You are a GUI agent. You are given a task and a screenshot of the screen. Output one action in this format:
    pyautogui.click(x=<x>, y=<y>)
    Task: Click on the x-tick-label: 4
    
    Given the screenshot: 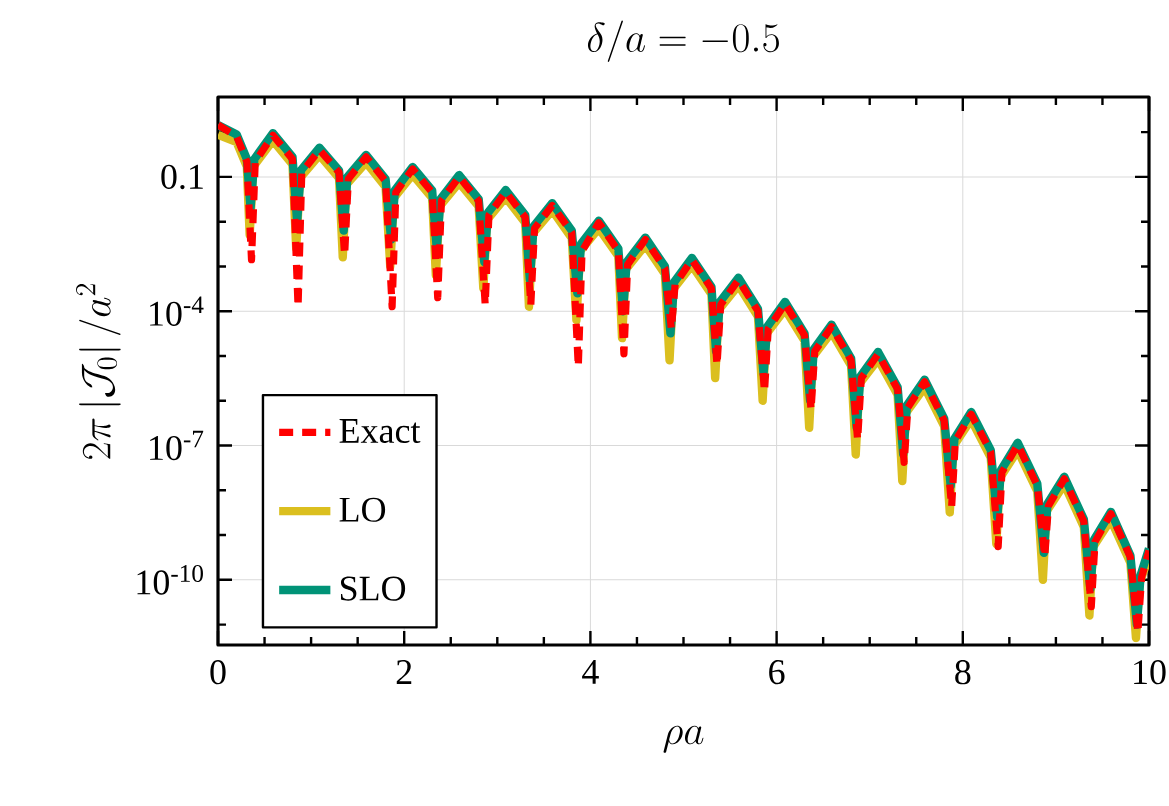 What is the action you would take?
    pyautogui.click(x=590, y=672)
    